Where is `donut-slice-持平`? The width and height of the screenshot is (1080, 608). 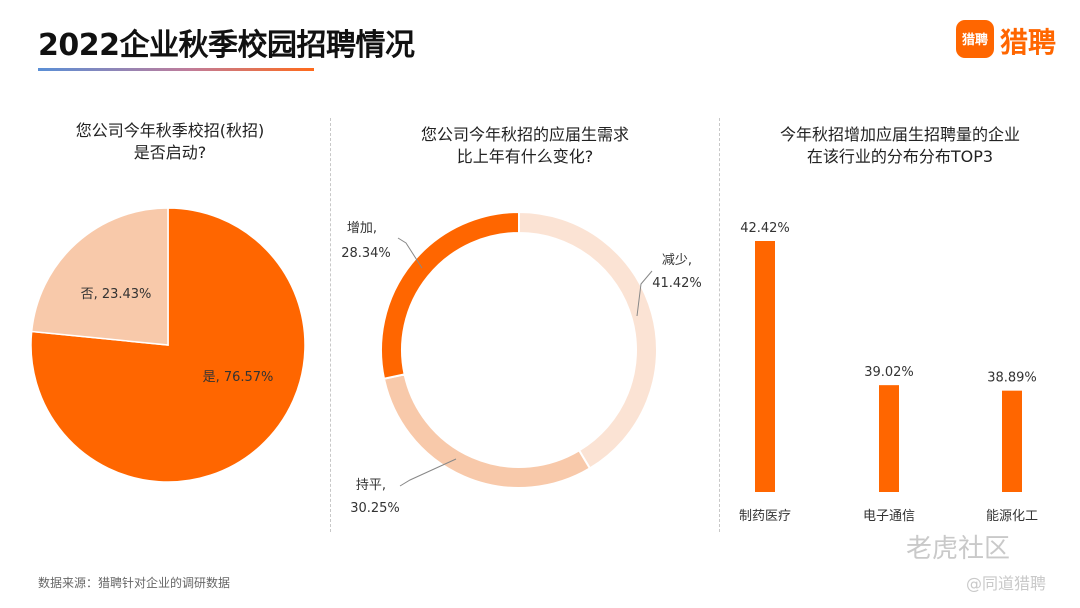 donut-slice-持平 is located at coordinates (487, 431).